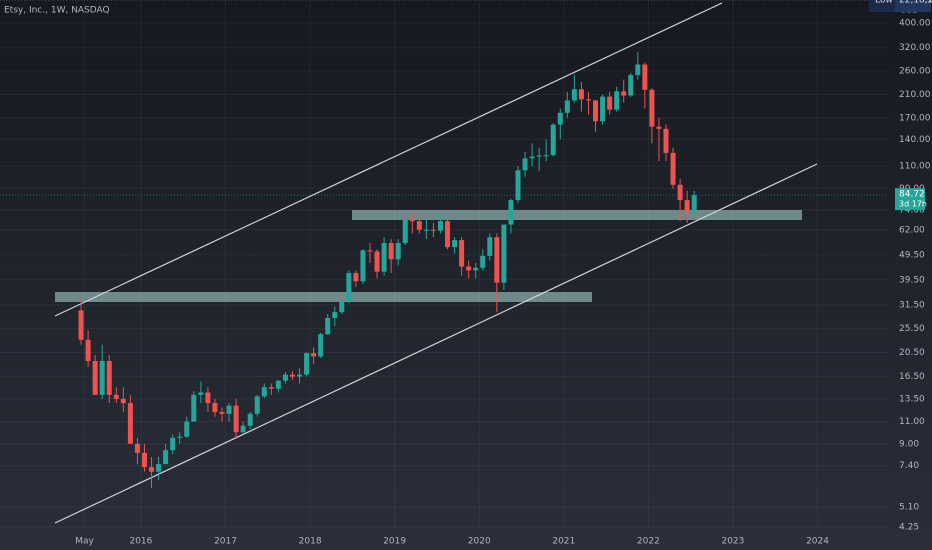 The width and height of the screenshot is (932, 550). I want to click on y-tick-label: 7.40, so click(909, 466).